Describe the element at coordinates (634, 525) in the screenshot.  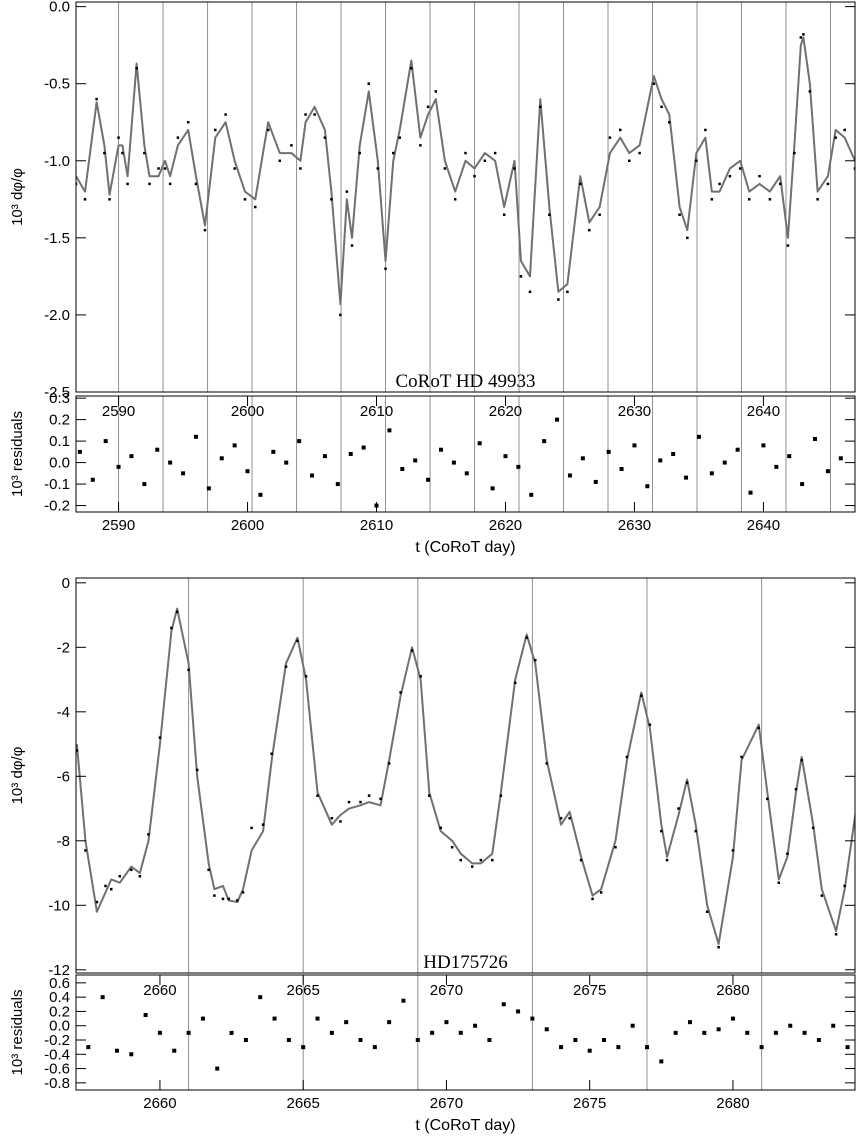
I see `x-tick-label: 2630` at that location.